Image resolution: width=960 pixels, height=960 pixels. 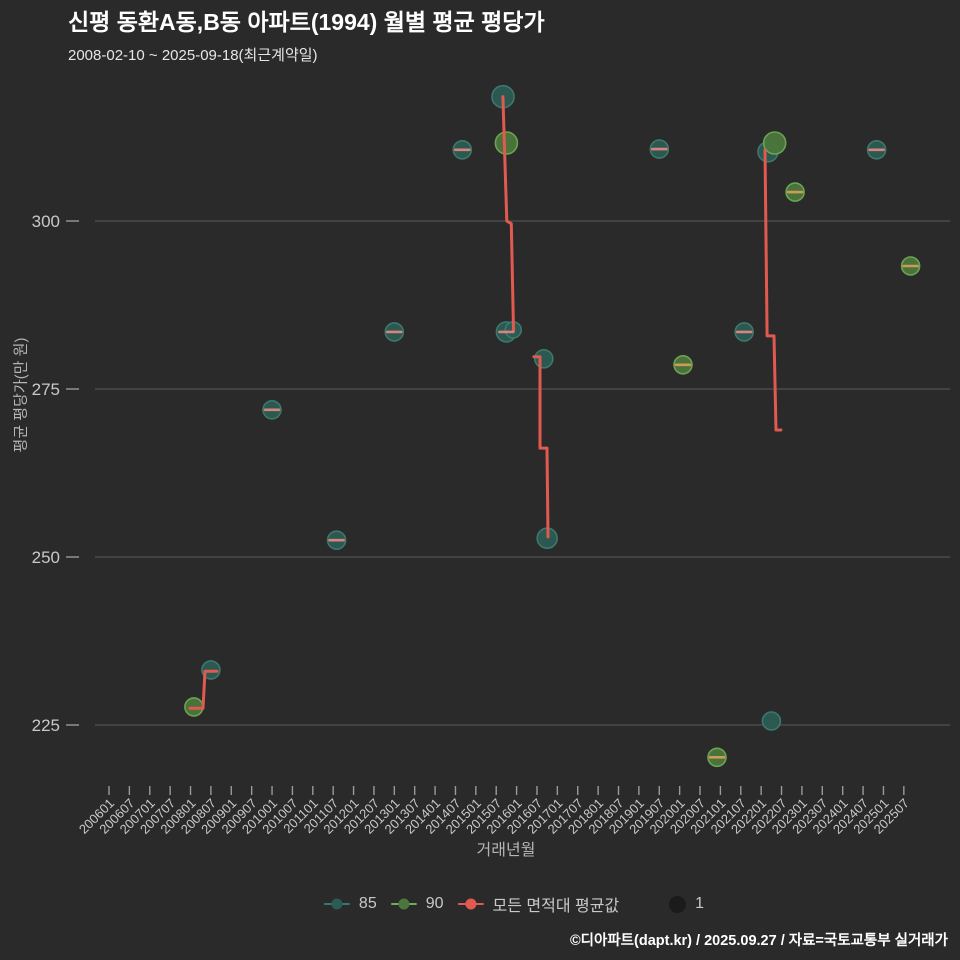 I want to click on y-tick-label: 300, so click(x=46, y=221).